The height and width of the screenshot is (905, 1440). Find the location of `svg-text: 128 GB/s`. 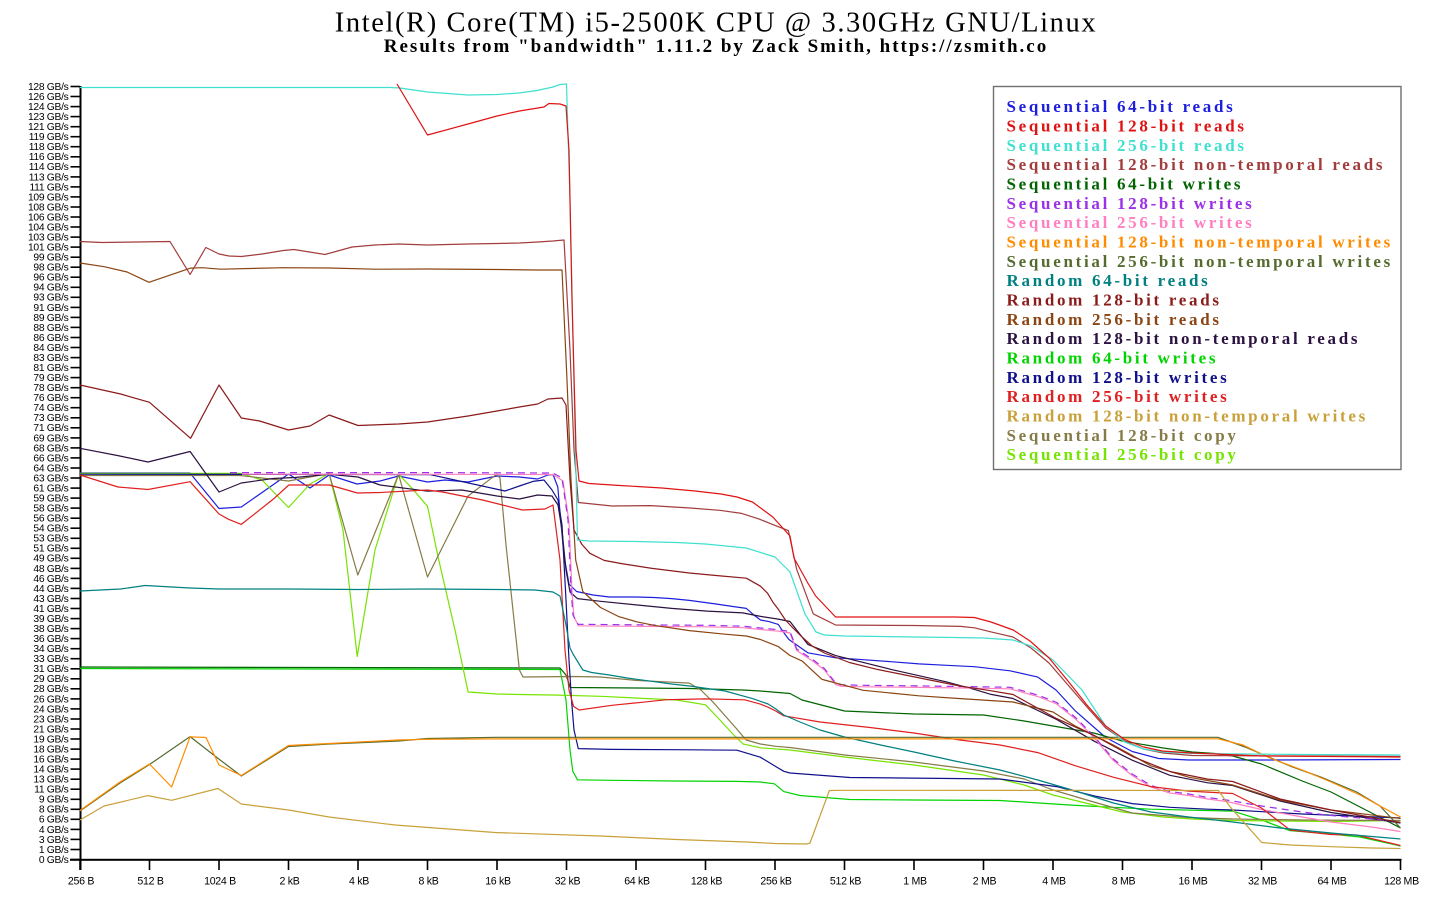

svg-text: 128 GB/s is located at coordinates (48, 87).